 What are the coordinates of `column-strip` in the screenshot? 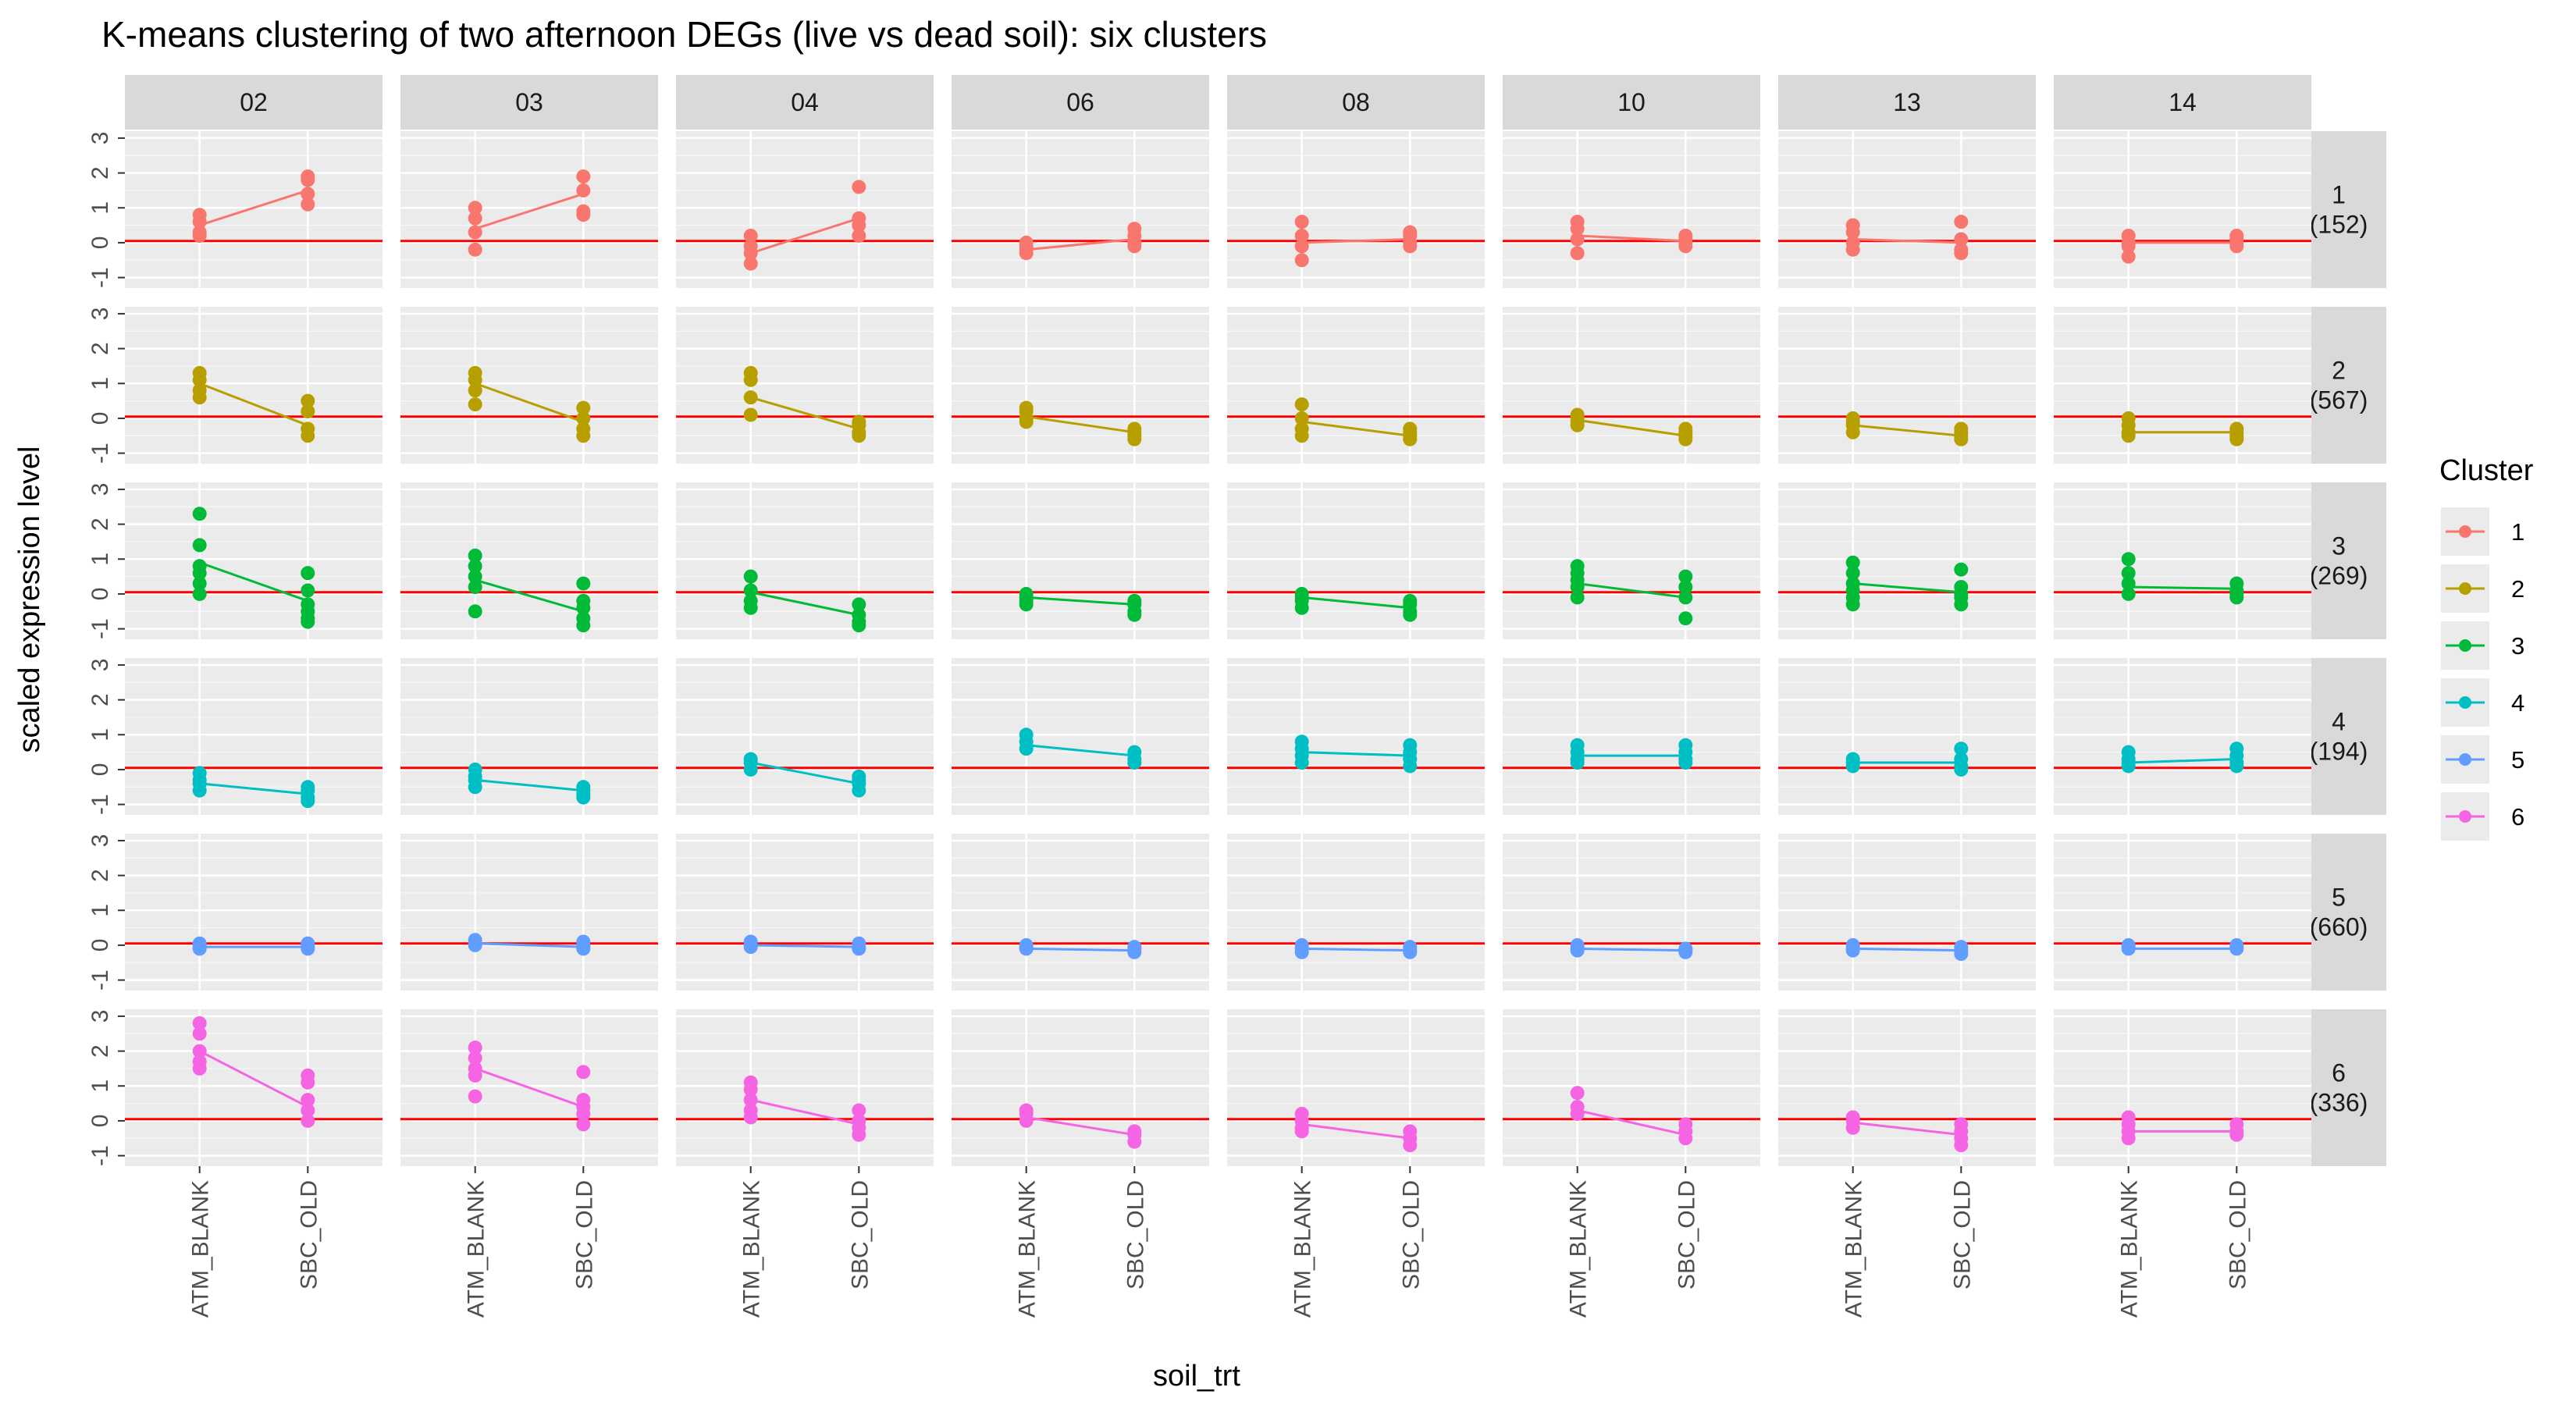 It's located at (253, 103).